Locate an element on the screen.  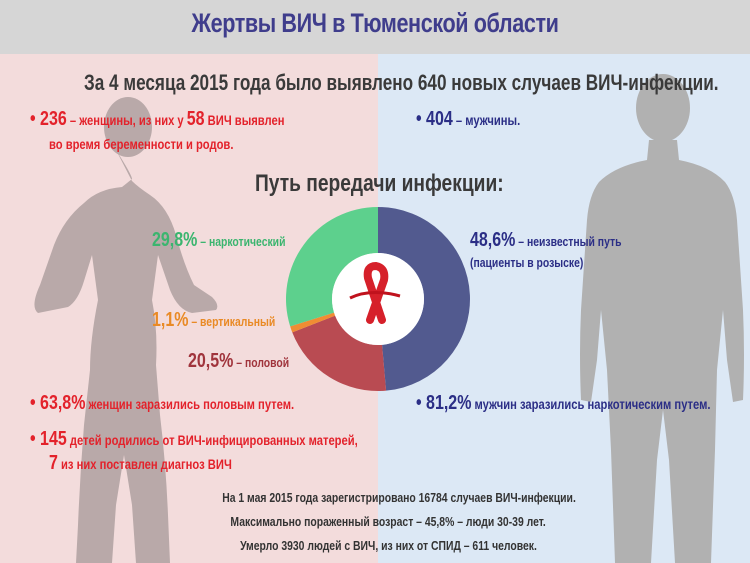
women-text1: – женщины, из них у is located at coordinates (127, 120).